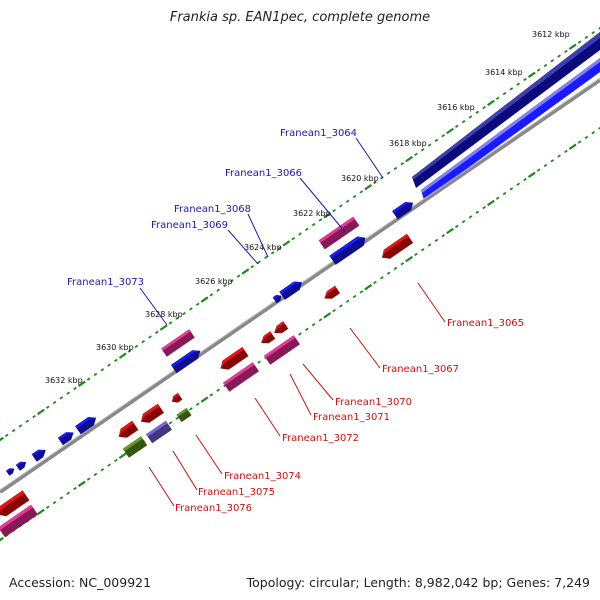  I want to click on gene-label-3072: Franean1_3072, so click(320, 438).